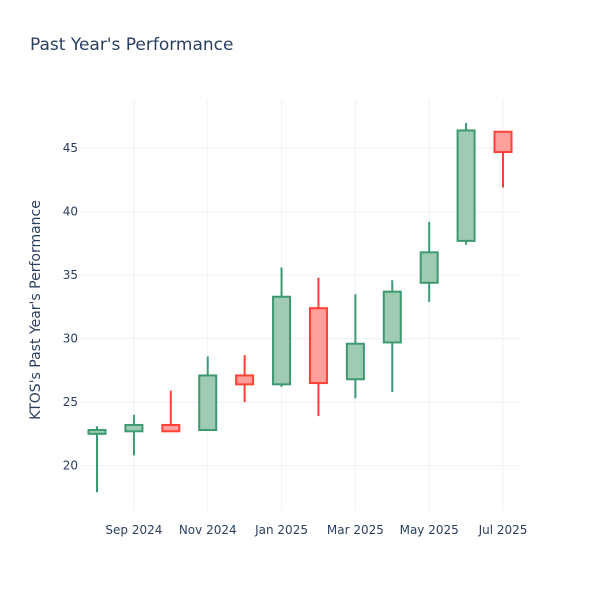 The image size is (600, 600). I want to click on x-tick-label: Nov 2024, so click(208, 530).